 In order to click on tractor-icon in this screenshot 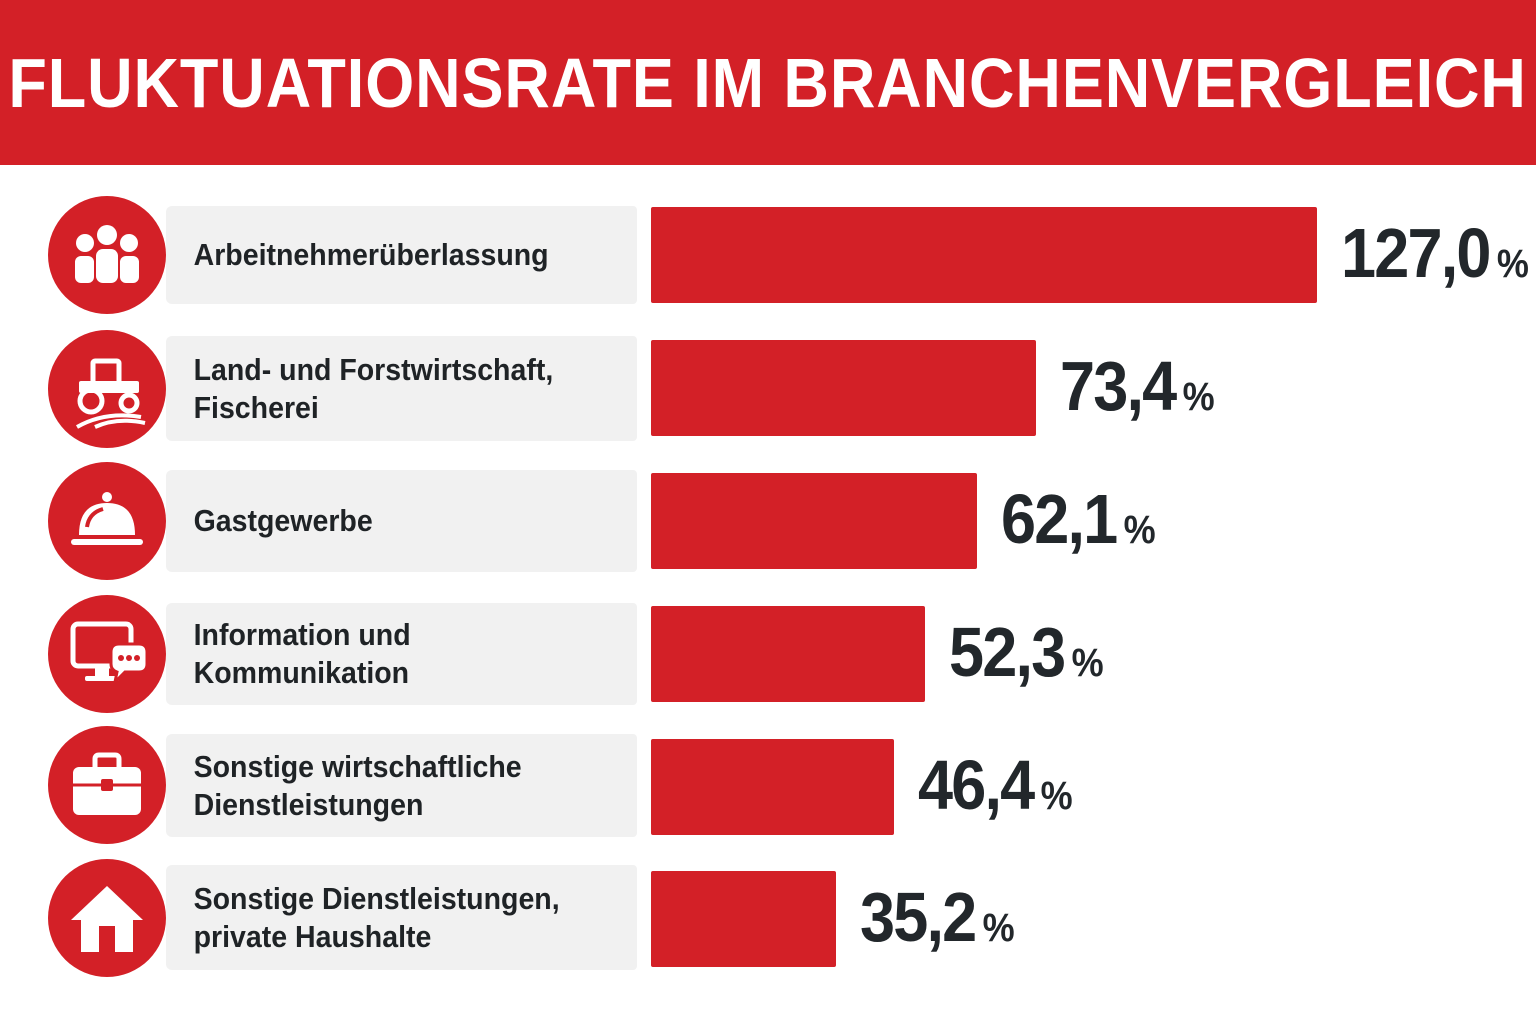, I will do `click(111, 393)`.